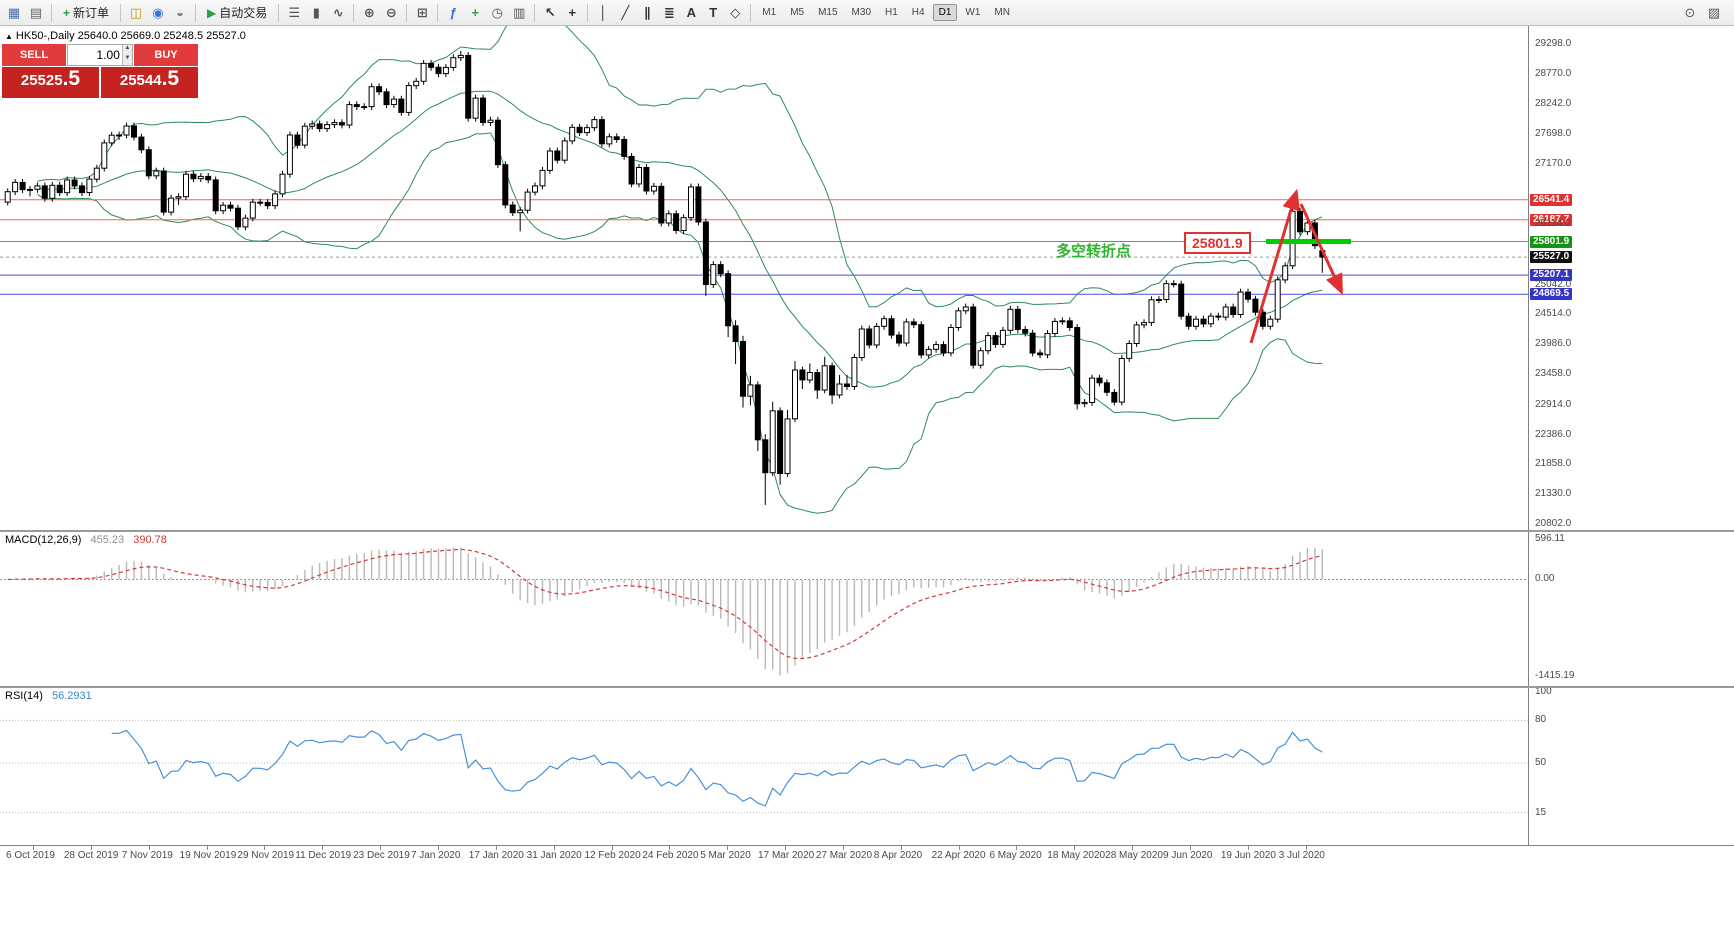 This screenshot has width=1734, height=949. I want to click on volume-up-icon: ▲, so click(126, 50).